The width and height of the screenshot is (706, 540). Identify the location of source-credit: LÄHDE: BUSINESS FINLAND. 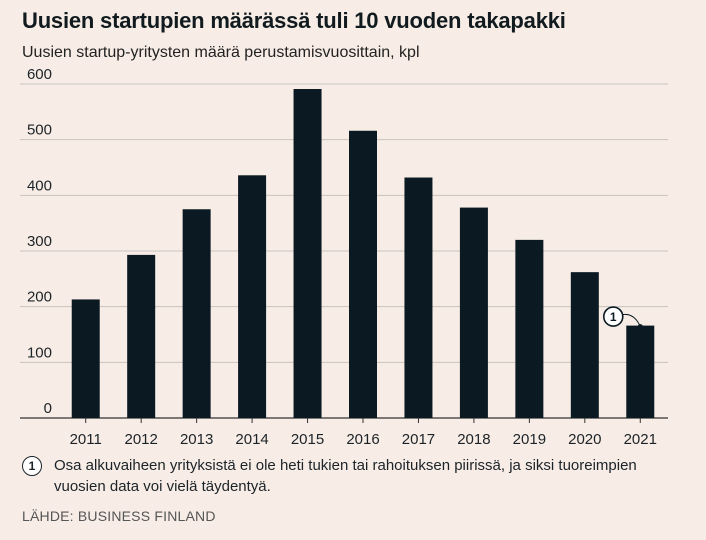
(119, 516).